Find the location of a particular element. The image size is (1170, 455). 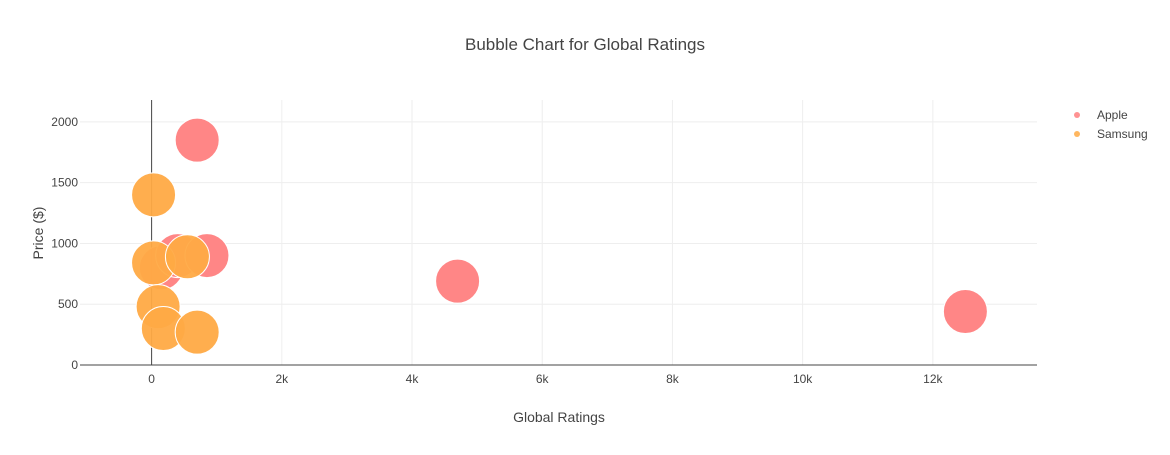

x-tick-label: 0 is located at coordinates (151, 379).